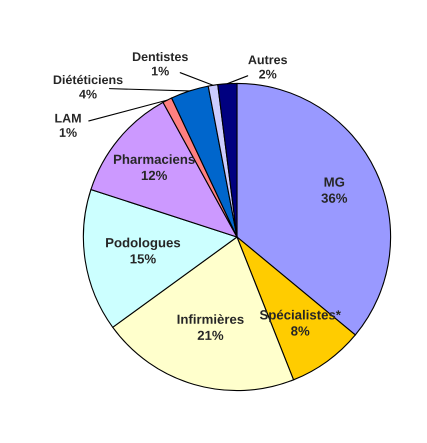 The height and width of the screenshot is (443, 427). What do you see at coordinates (334, 182) in the screenshot?
I see `slice-label: MG` at bounding box center [334, 182].